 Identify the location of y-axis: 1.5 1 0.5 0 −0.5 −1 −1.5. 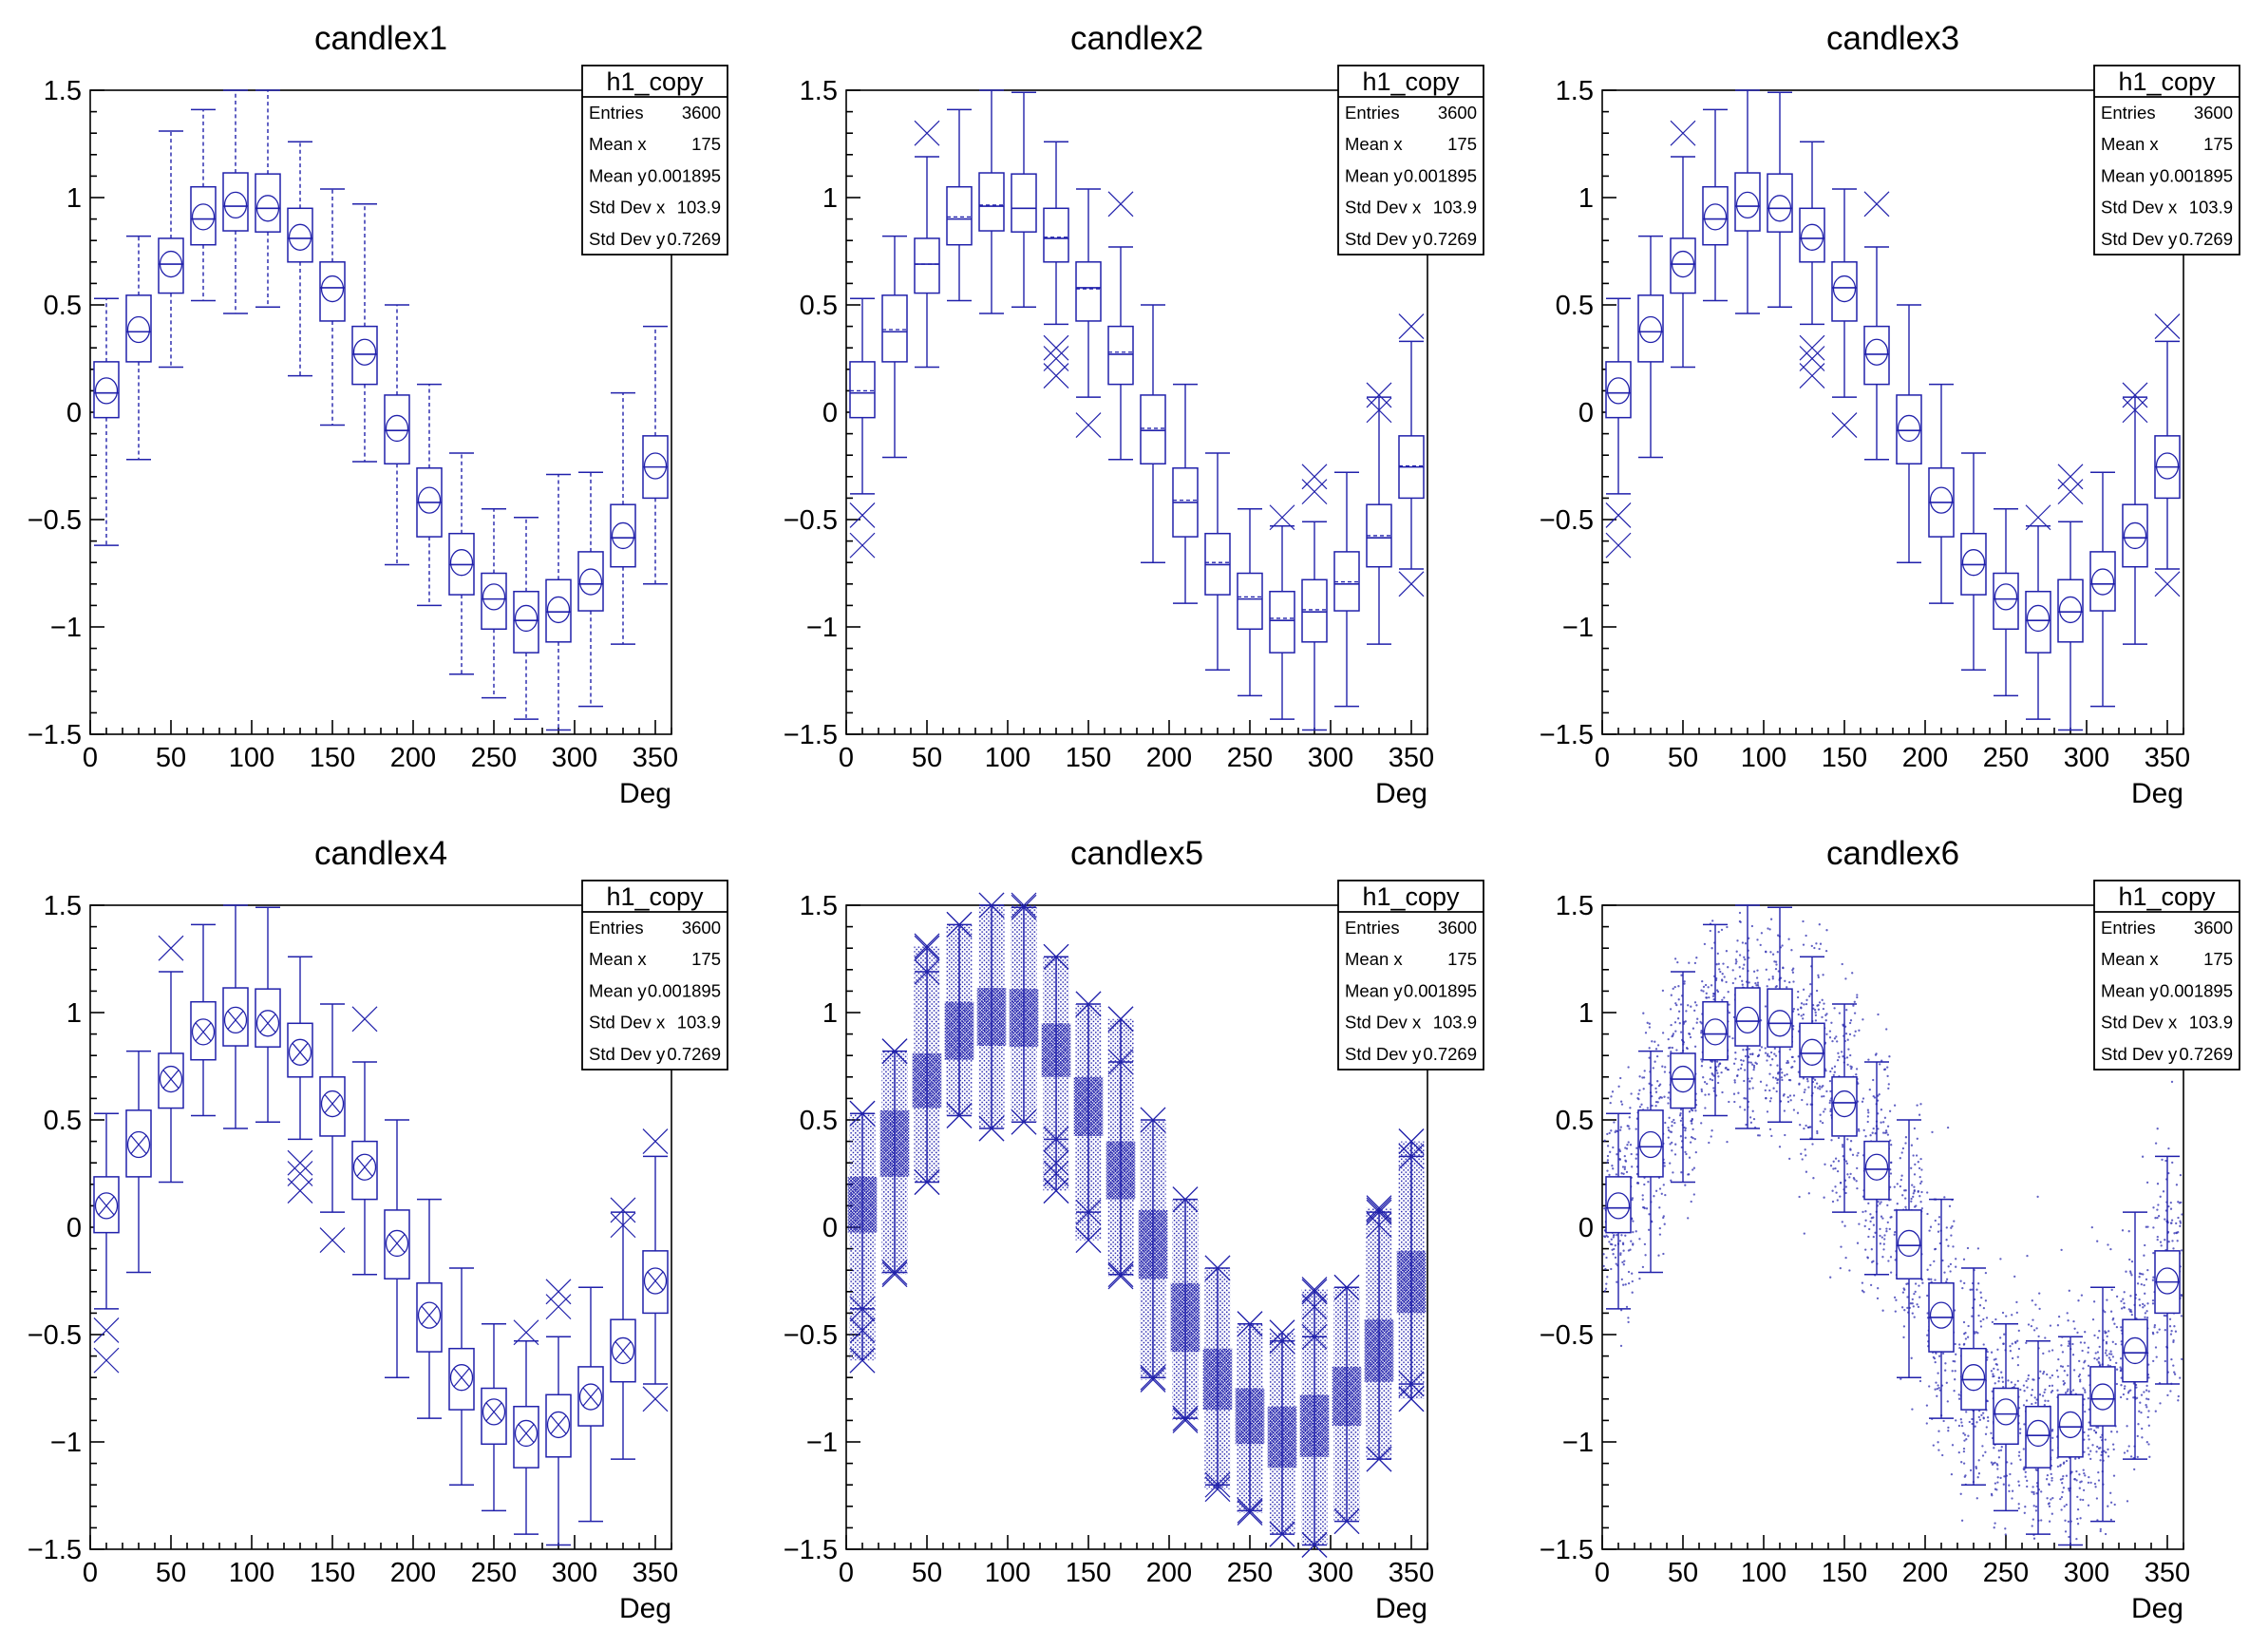
(1578, 413).